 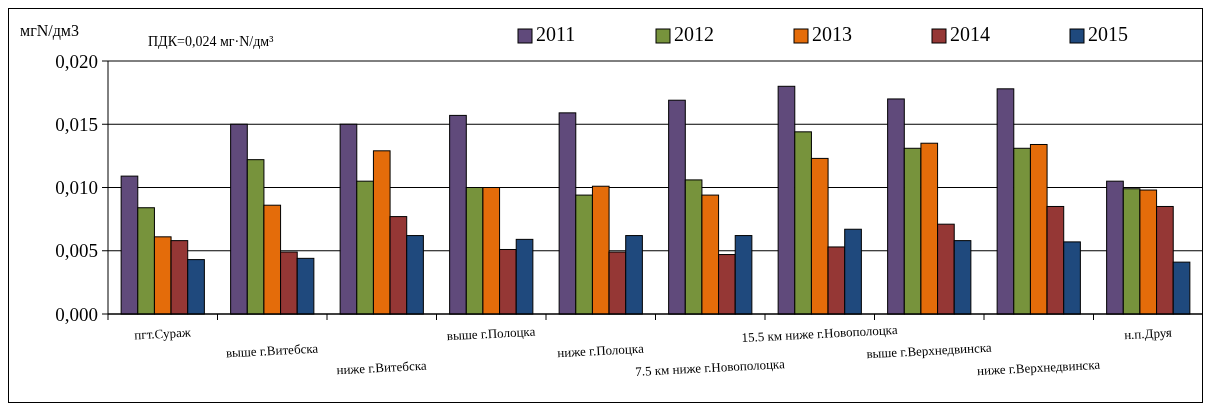 What do you see at coordinates (694, 34) in the screenshot?
I see `legend-label: 2012` at bounding box center [694, 34].